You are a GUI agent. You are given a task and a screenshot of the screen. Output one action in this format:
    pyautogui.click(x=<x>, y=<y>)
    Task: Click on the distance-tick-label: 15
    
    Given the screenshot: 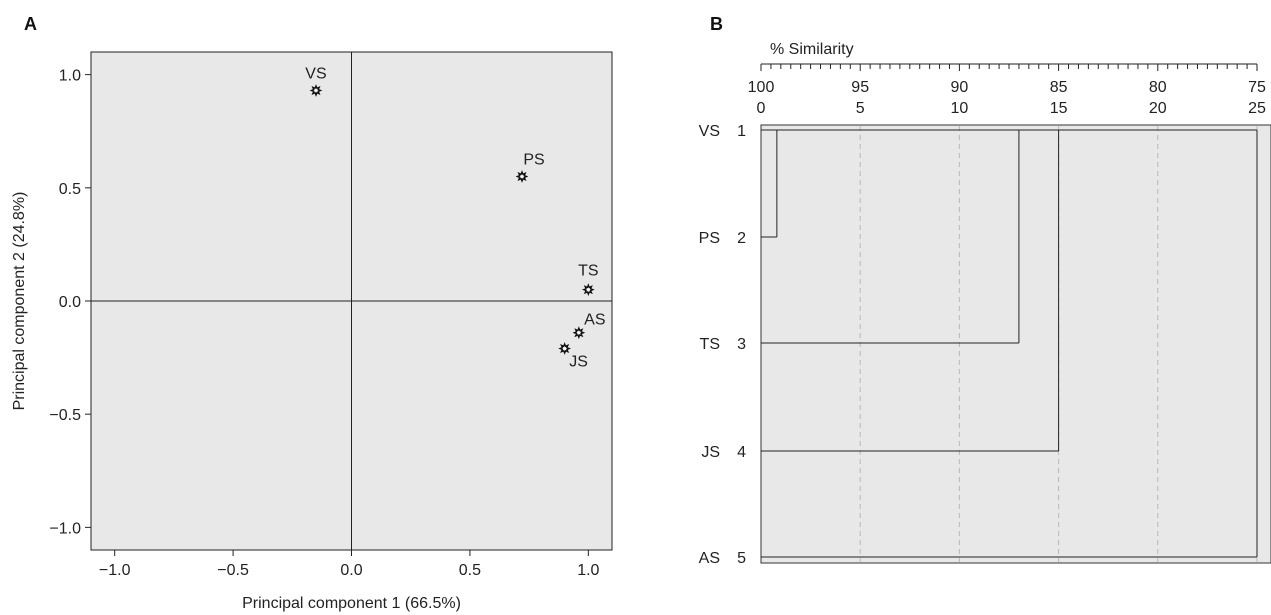 What is the action you would take?
    pyautogui.click(x=1059, y=108)
    